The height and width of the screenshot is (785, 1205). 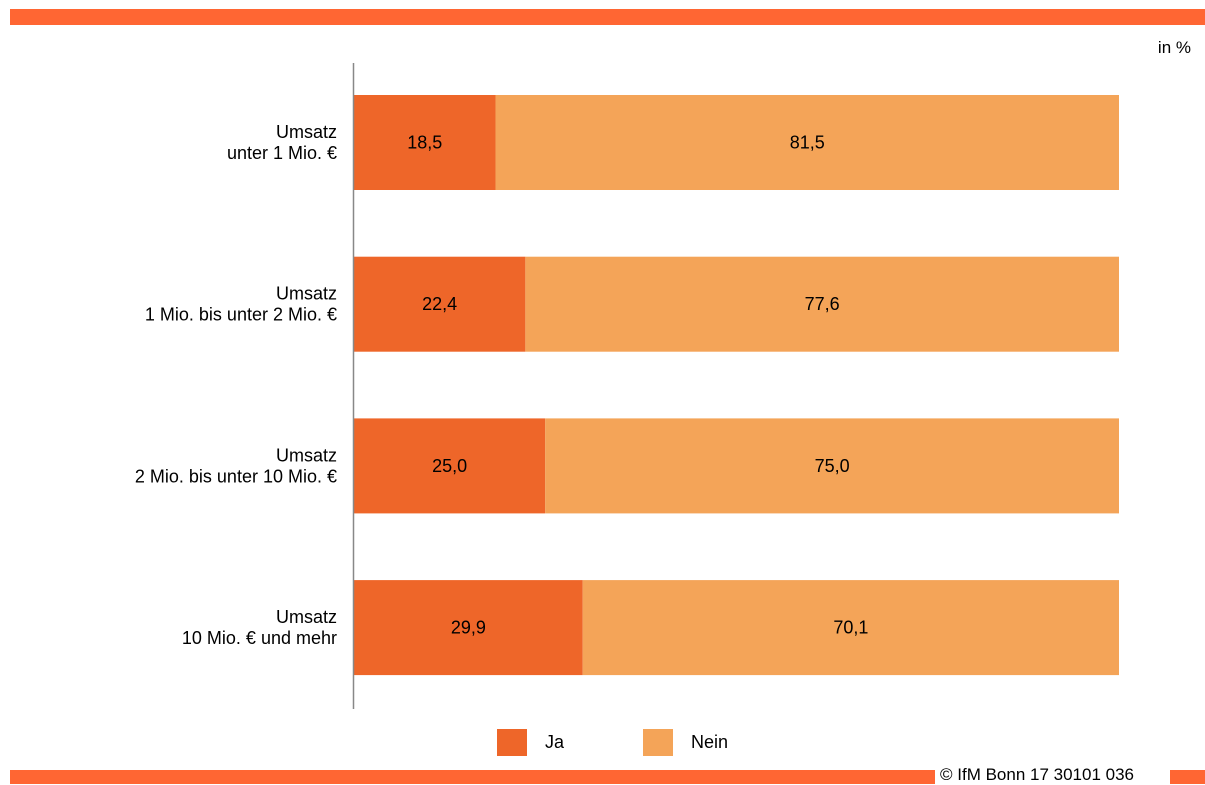 What do you see at coordinates (607, 17) in the screenshot?
I see `top-accent-bar` at bounding box center [607, 17].